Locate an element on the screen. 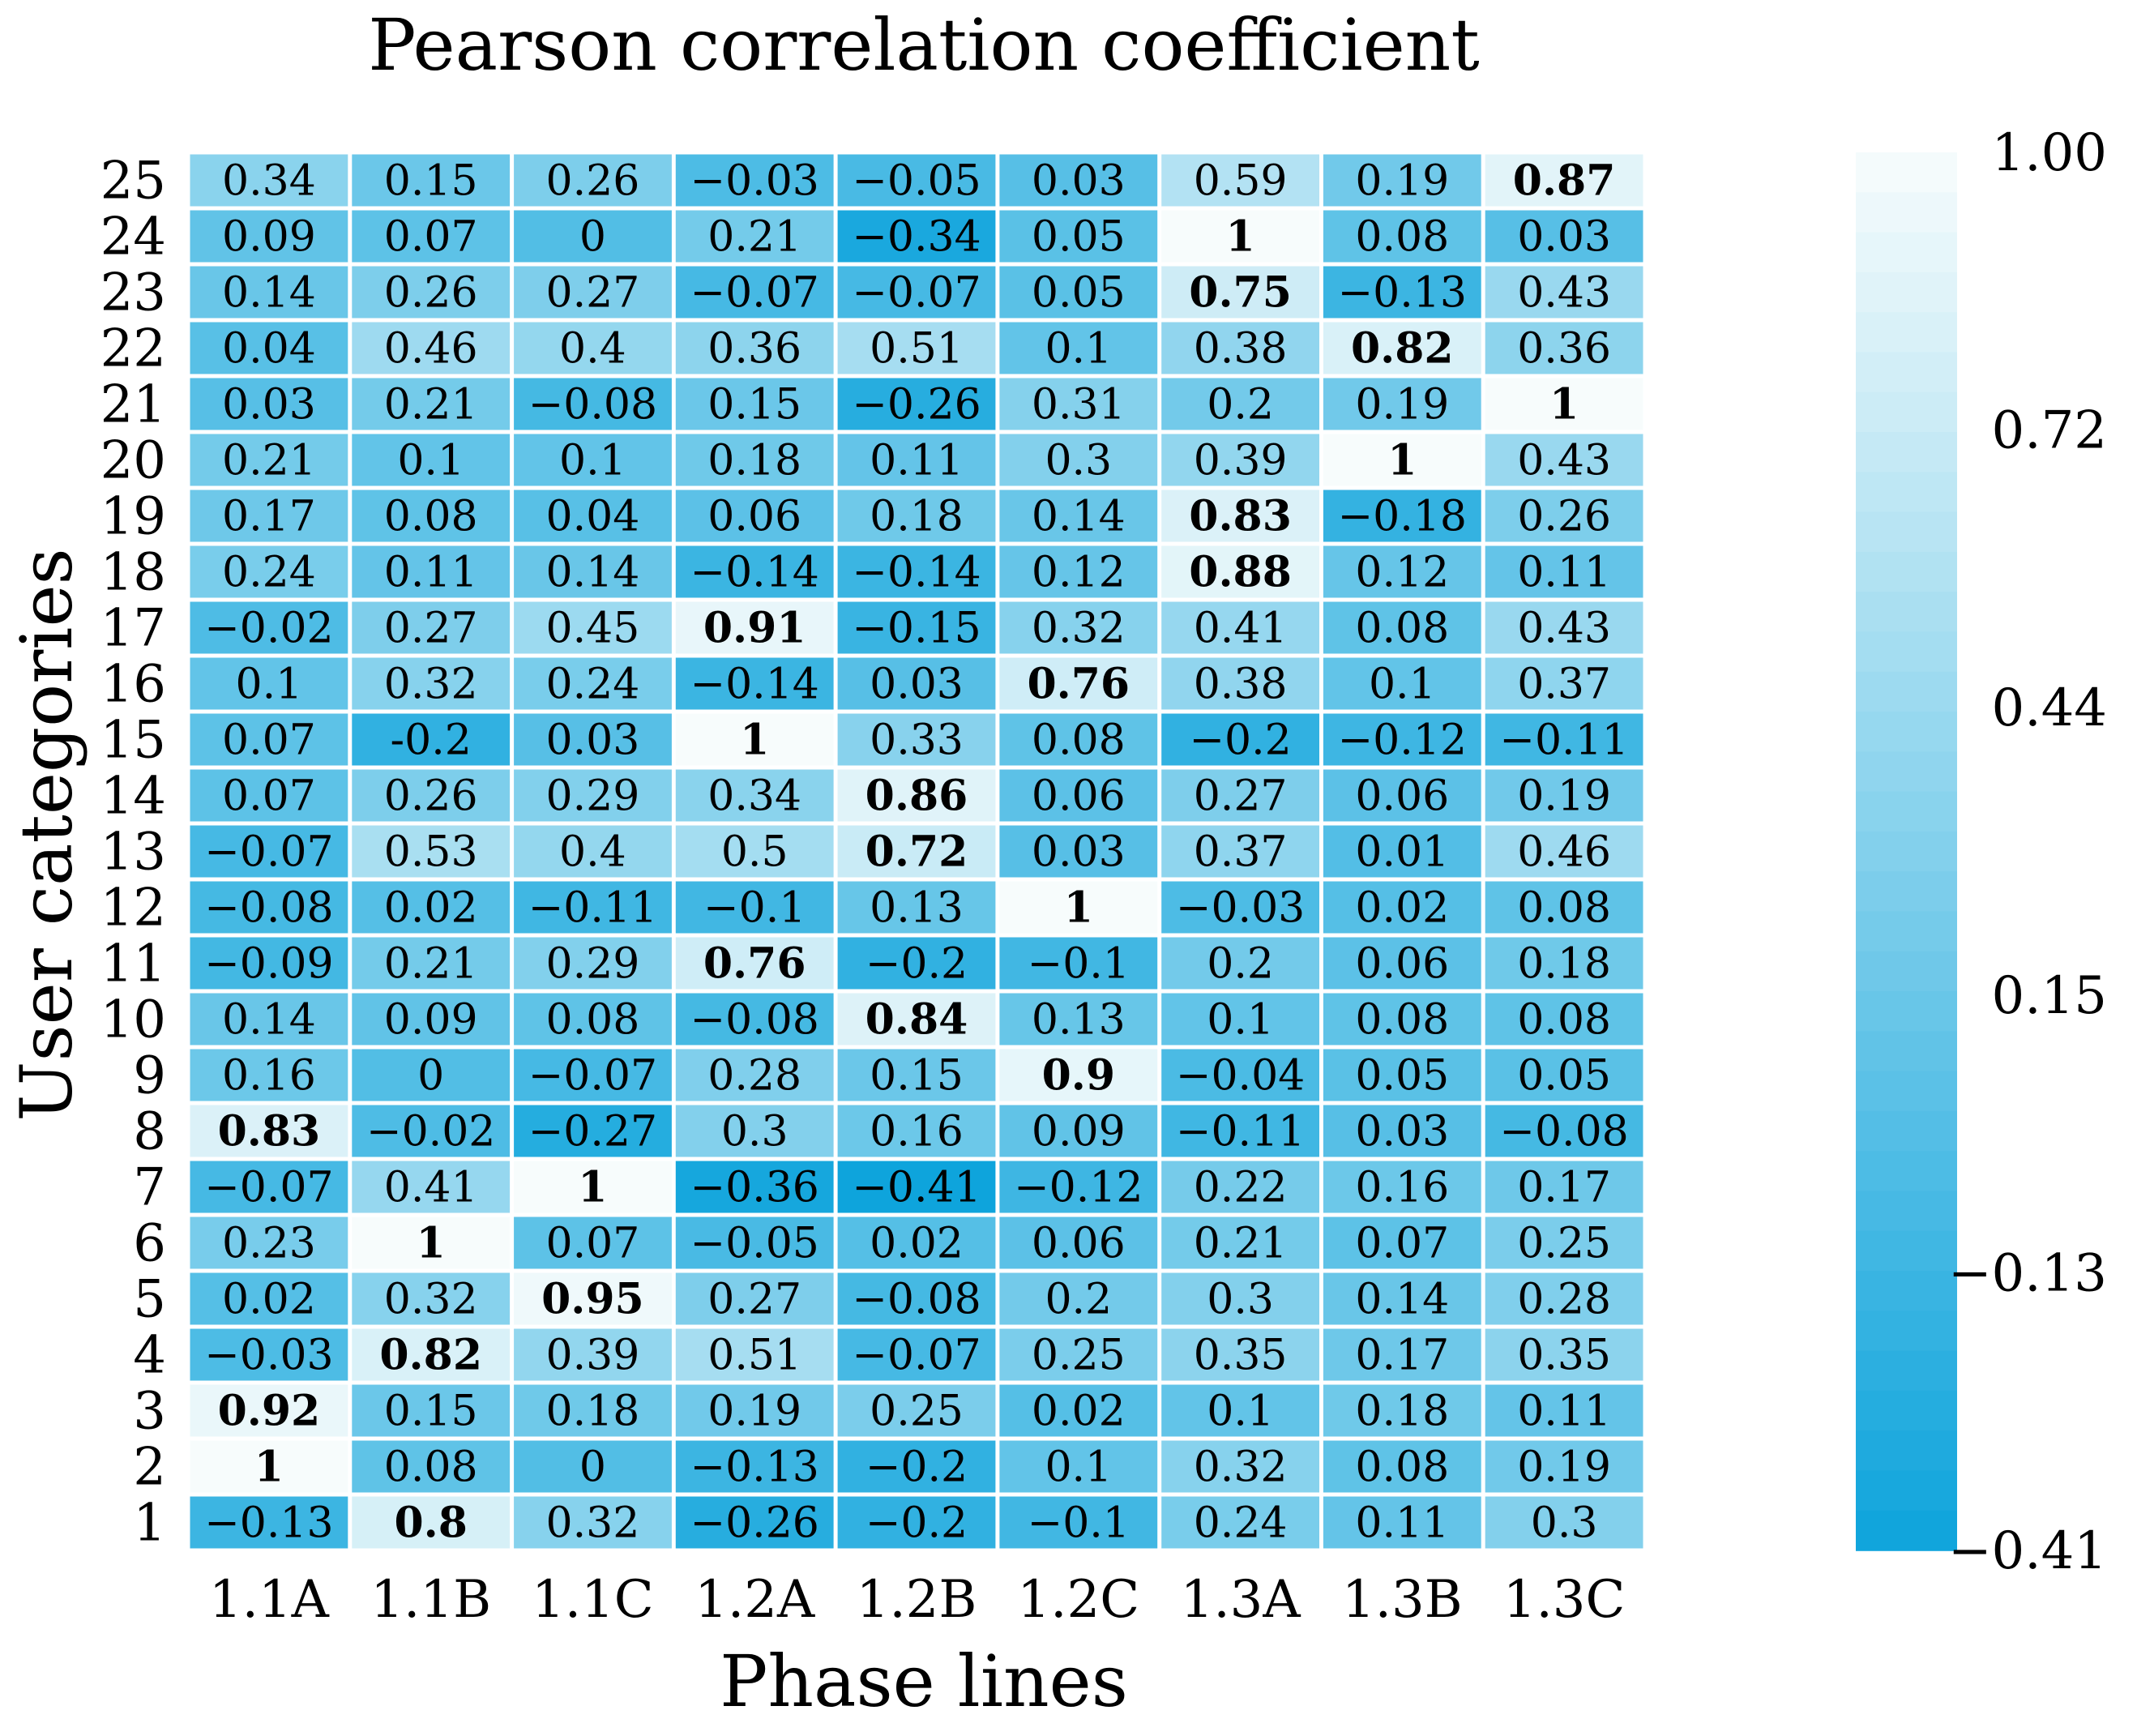 This screenshot has width=2137, height=1736. cell-value-label: 0.29 is located at coordinates (593, 964).